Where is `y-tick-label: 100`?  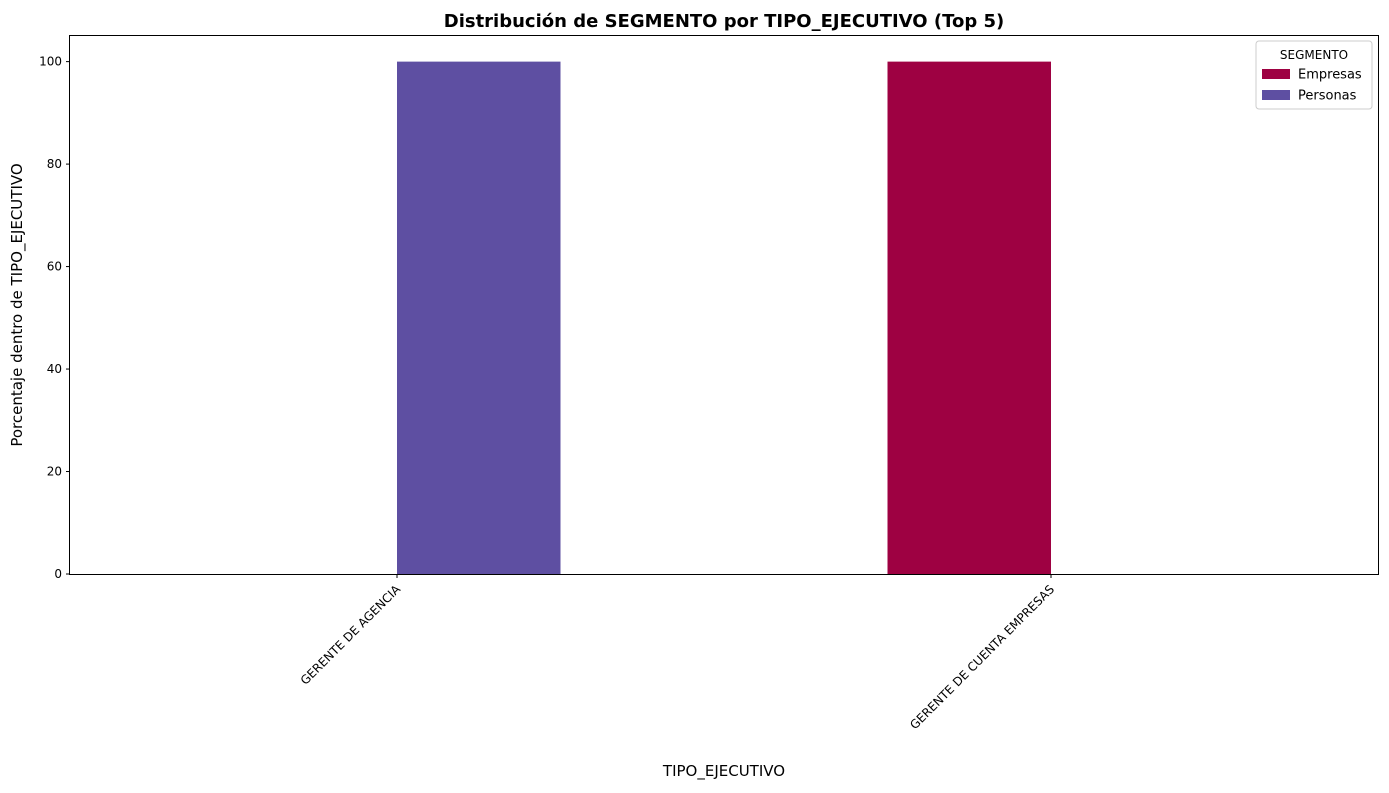
y-tick-label: 100 is located at coordinates (50, 62).